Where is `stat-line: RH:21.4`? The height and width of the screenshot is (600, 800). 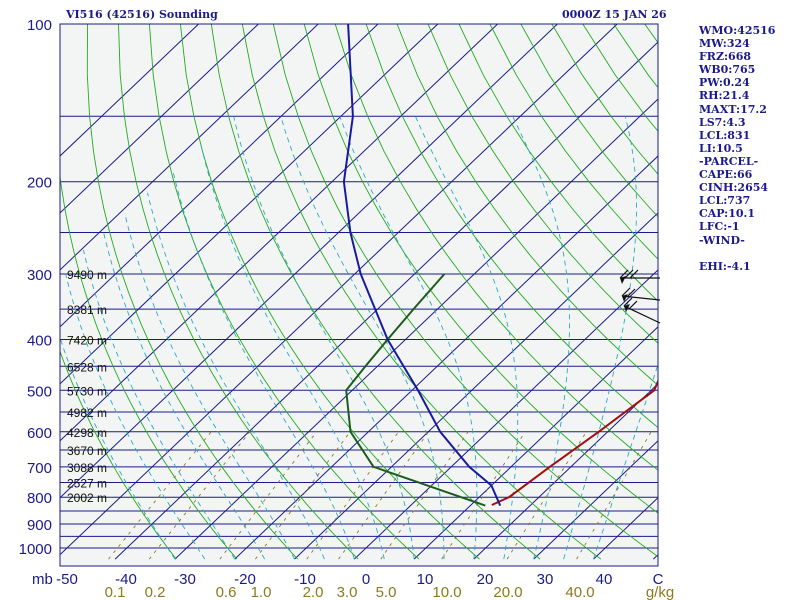
stat-line: RH:21.4 is located at coordinates (724, 96).